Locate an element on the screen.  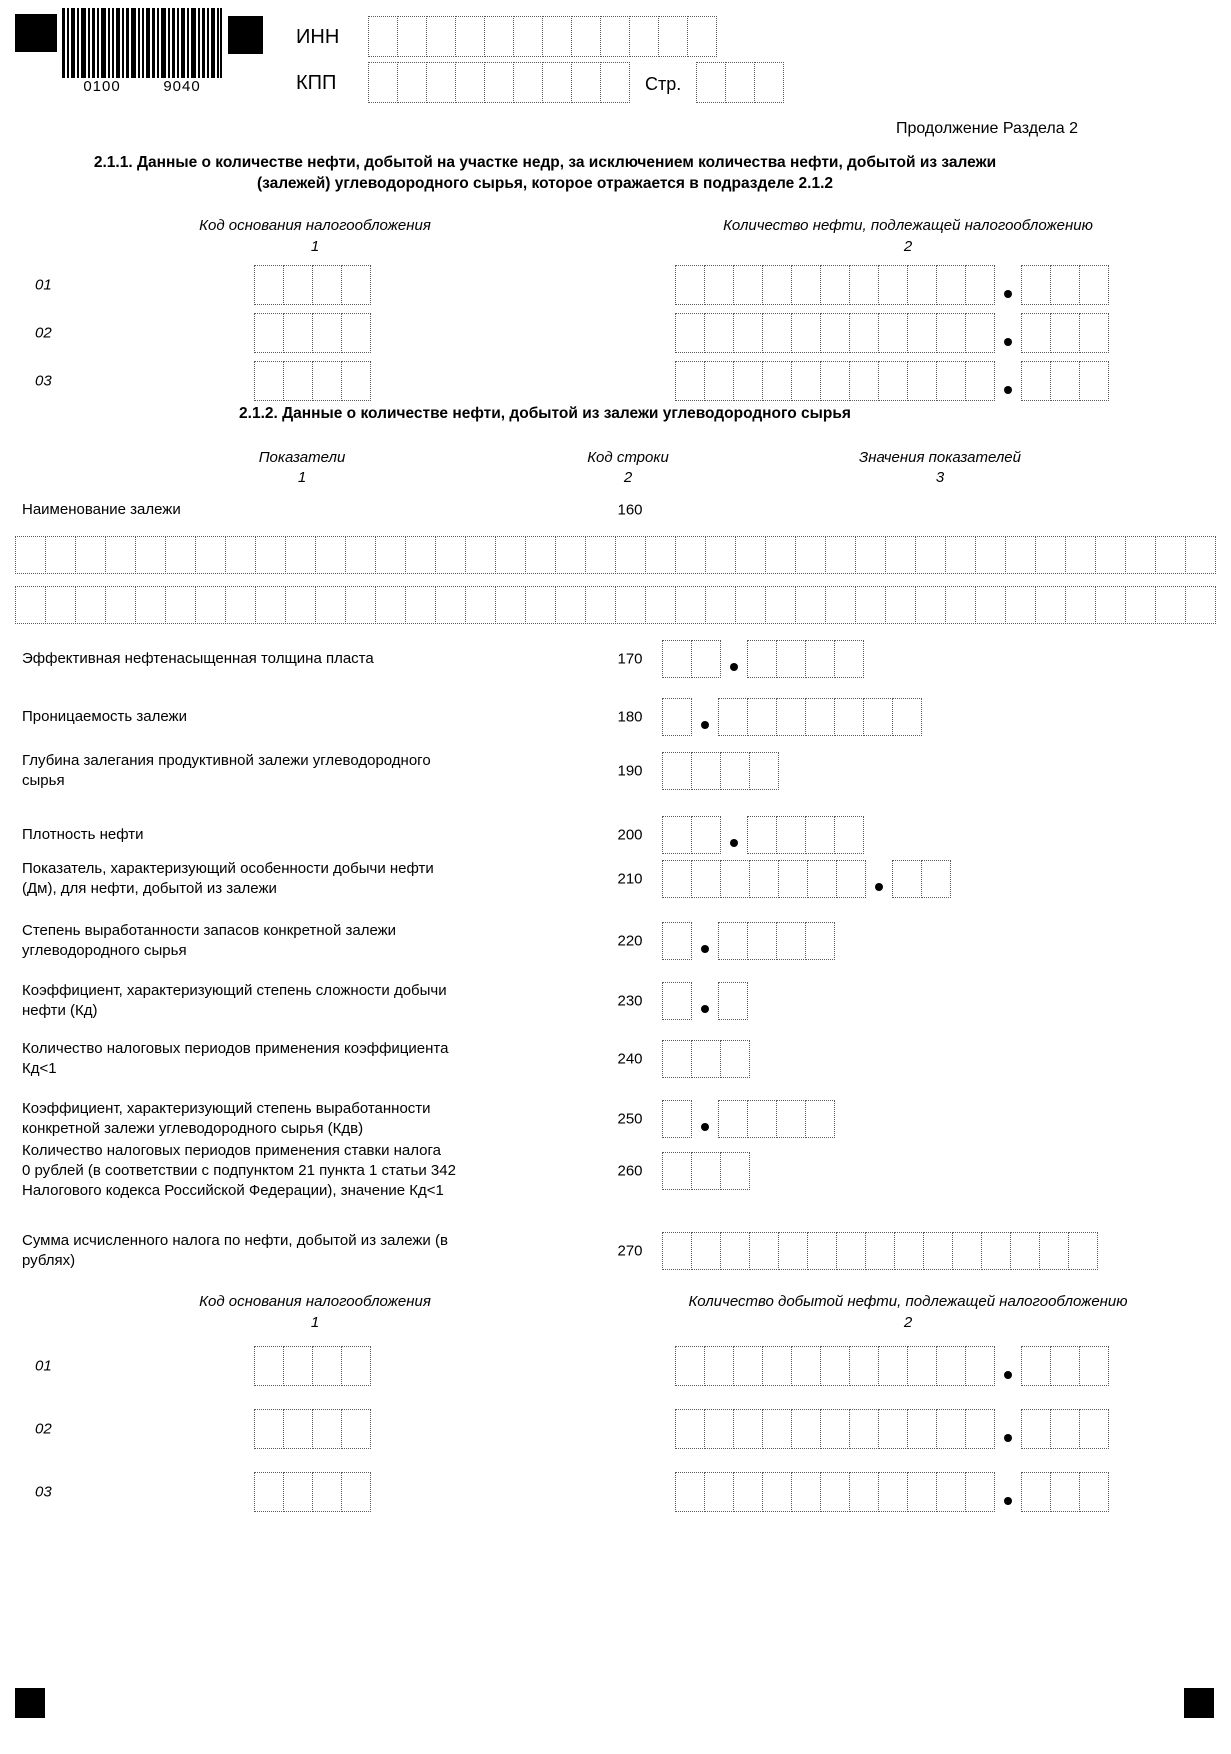
kdv-coefficient-field is located at coordinates (748, 1119).